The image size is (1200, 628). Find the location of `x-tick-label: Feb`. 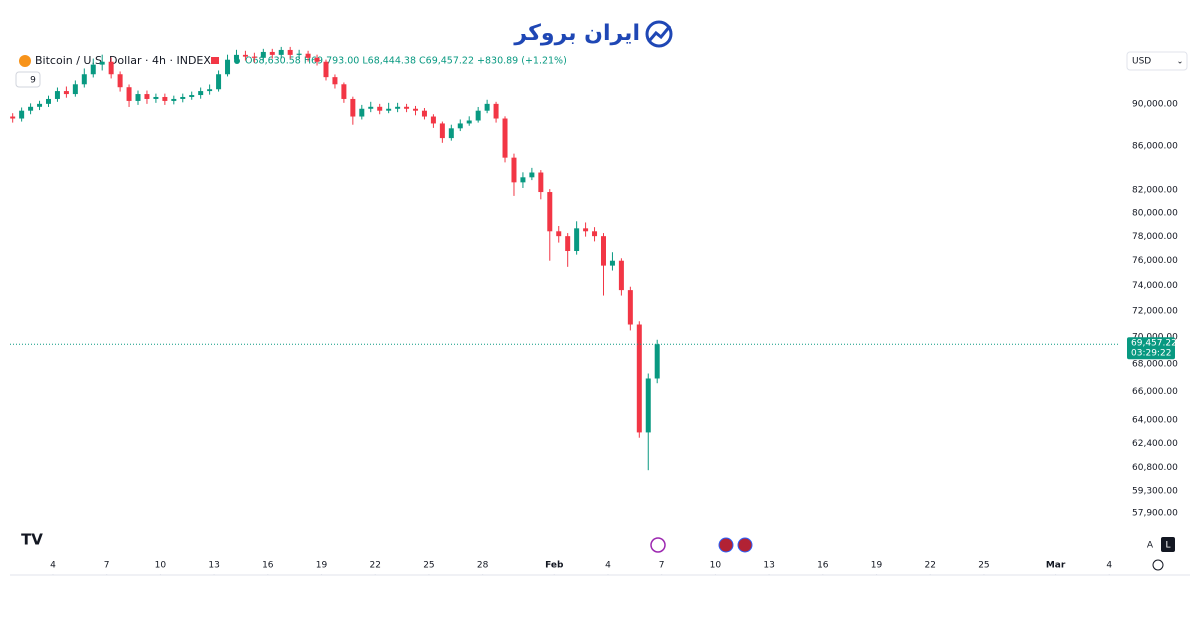

x-tick-label: Feb is located at coordinates (554, 566).